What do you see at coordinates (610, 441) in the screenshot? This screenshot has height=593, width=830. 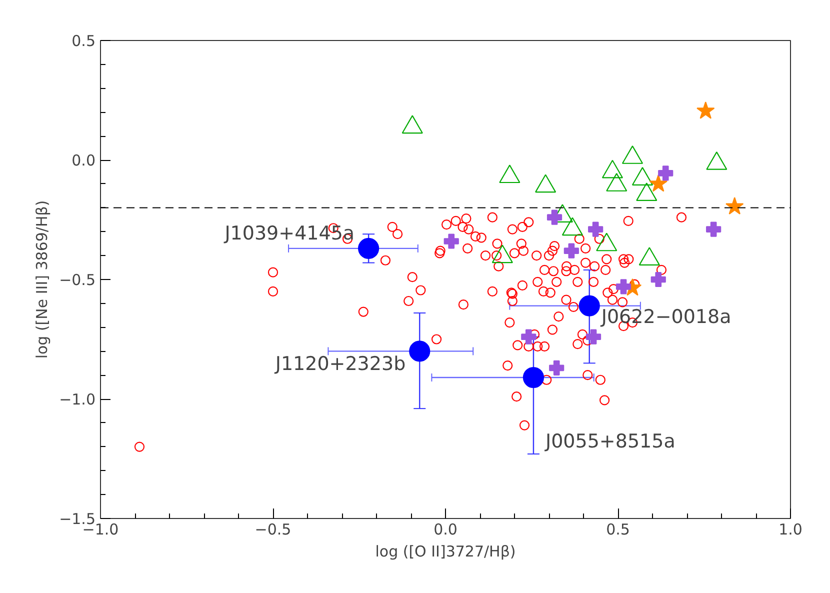 I see `annotation: J0055+8515a` at bounding box center [610, 441].